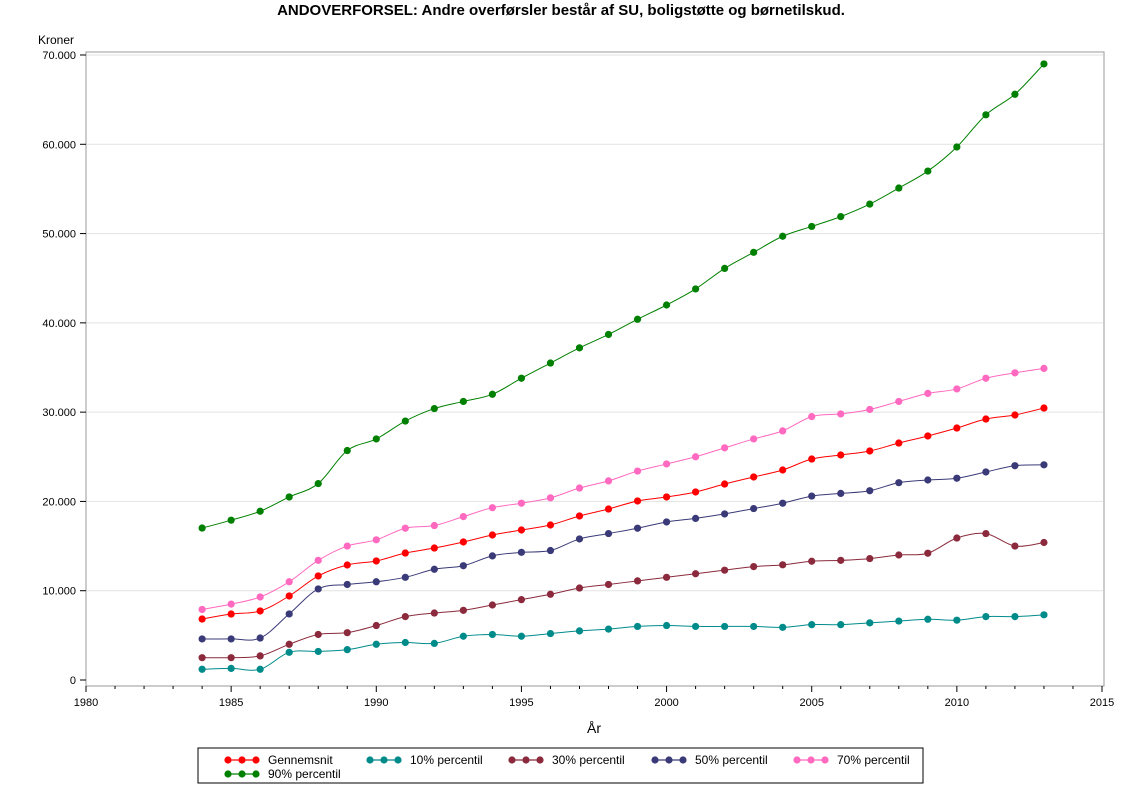 This screenshot has height=793, width=1122. What do you see at coordinates (1102, 703) in the screenshot?
I see `x-tick-label: 2015` at bounding box center [1102, 703].